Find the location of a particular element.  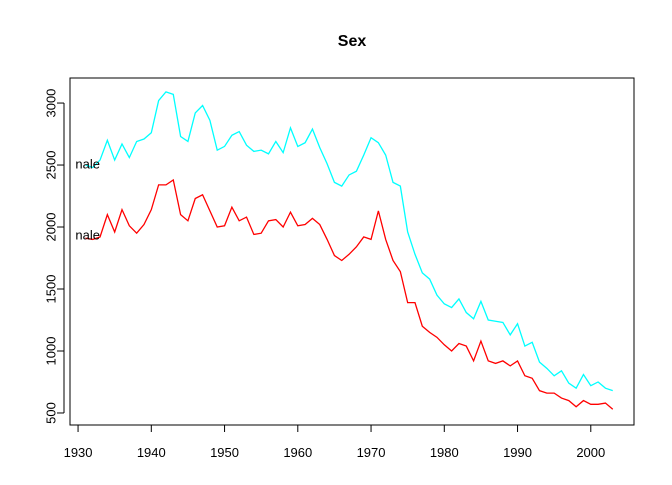

y-tick-label: 1500 is located at coordinates (50, 289).